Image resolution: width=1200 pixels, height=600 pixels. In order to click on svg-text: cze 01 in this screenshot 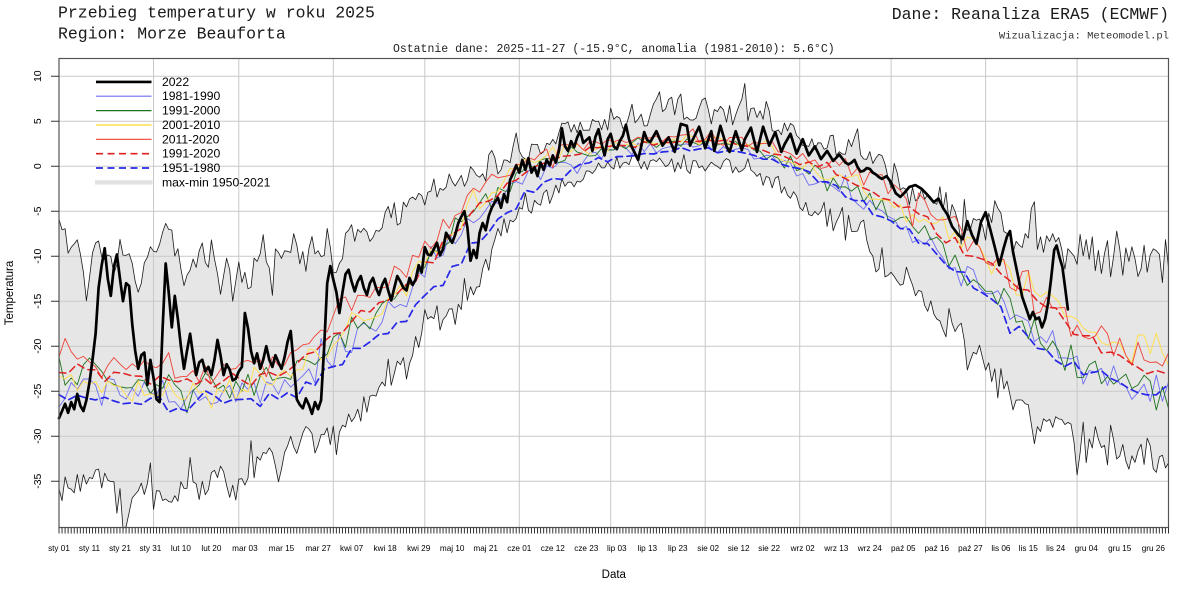, I will do `click(519, 548)`.